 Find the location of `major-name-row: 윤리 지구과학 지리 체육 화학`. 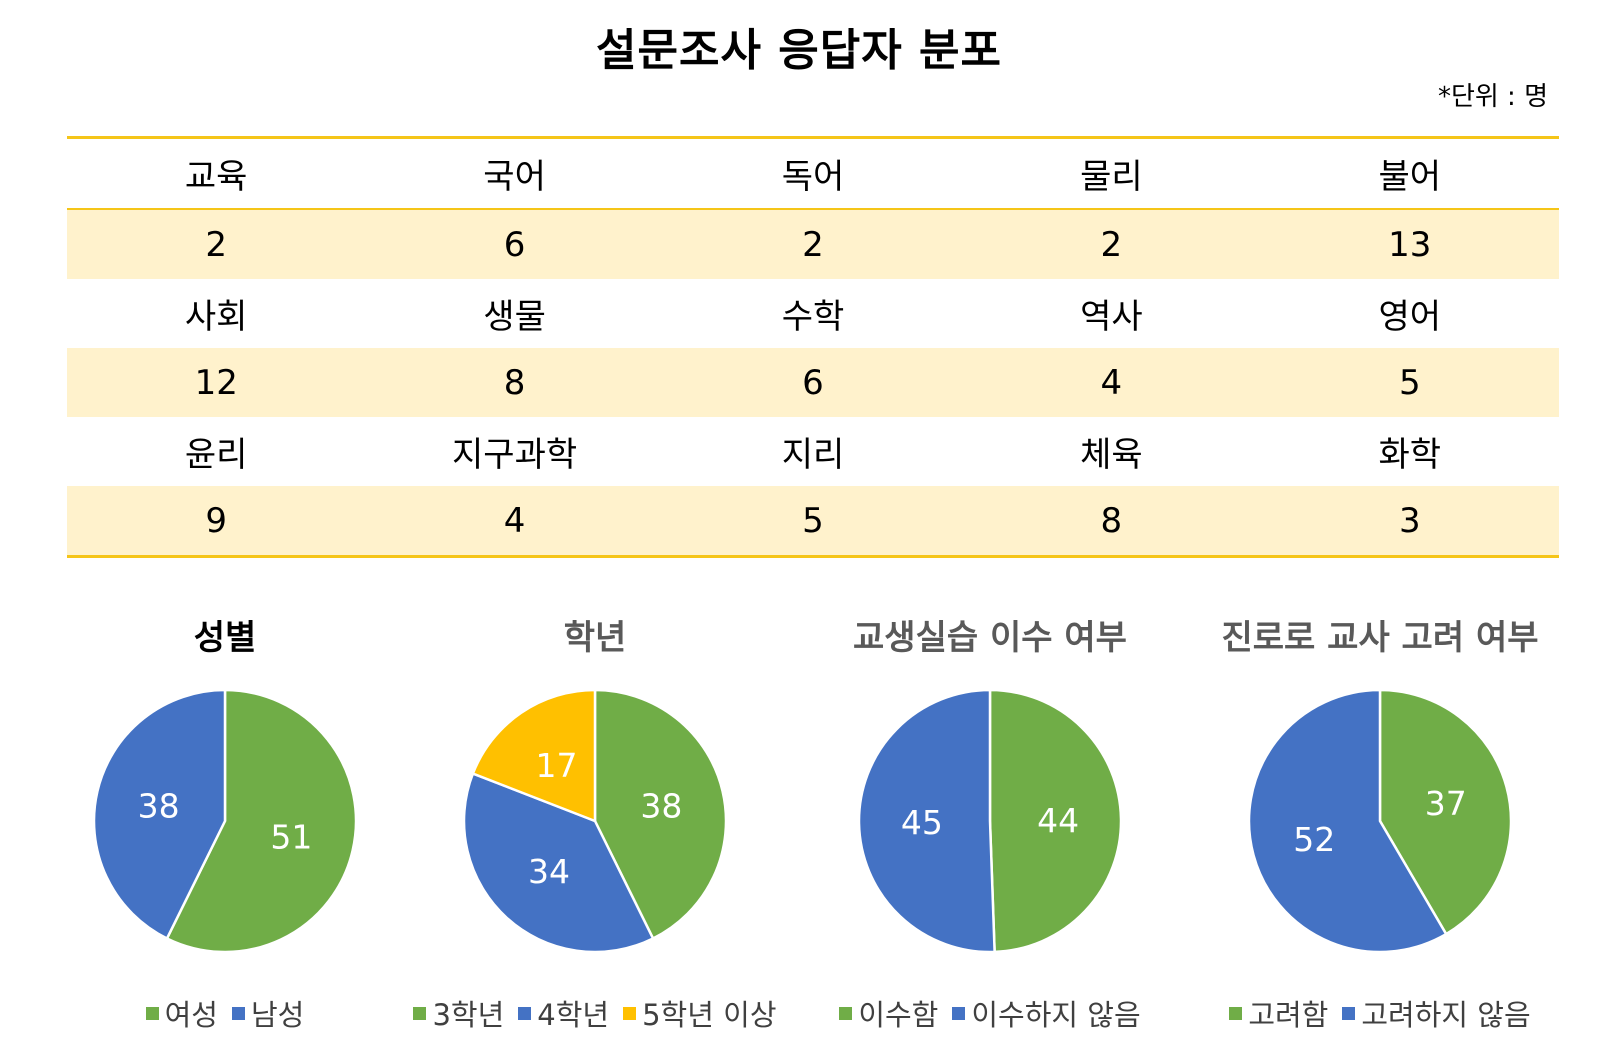

major-name-row: 윤리 지구과학 지리 체육 화학 is located at coordinates (813, 451).